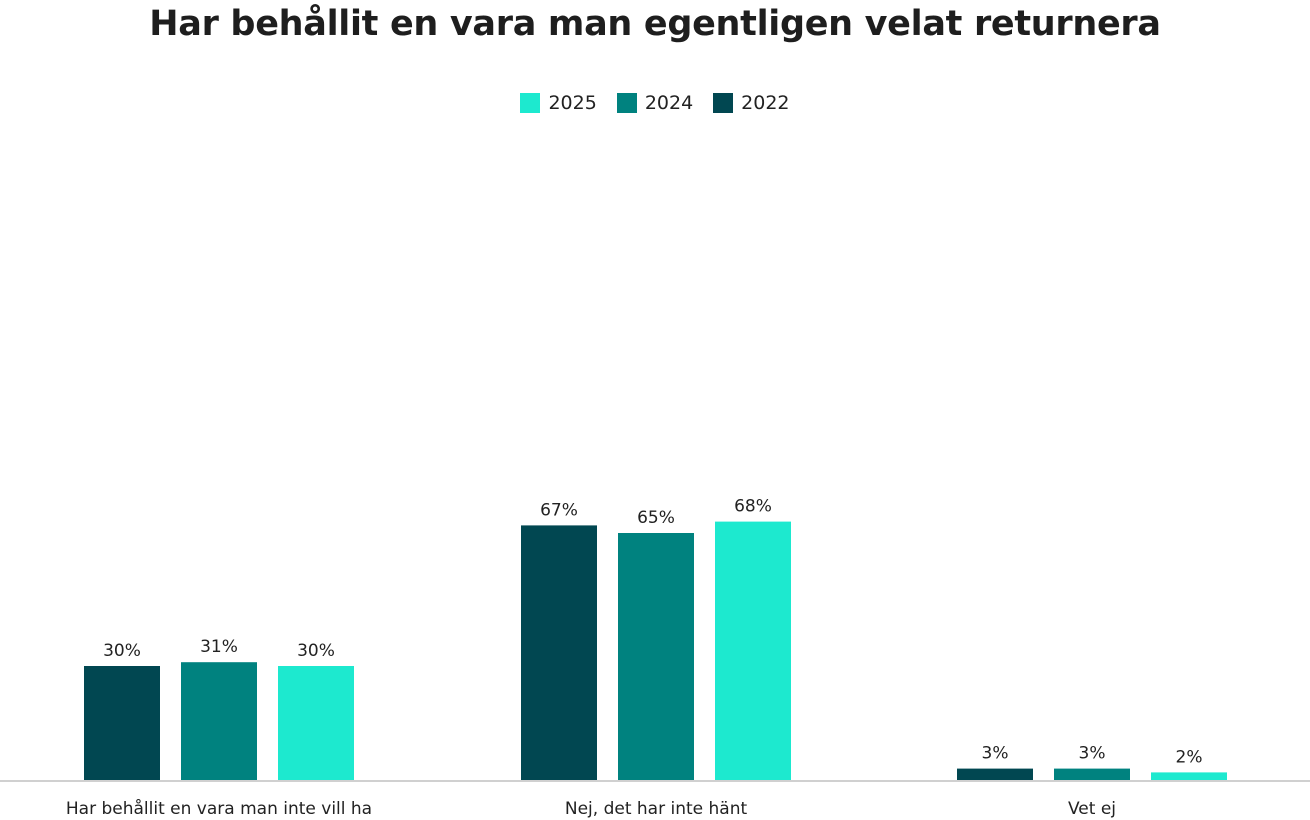 The image size is (1310, 820). Describe the element at coordinates (1092, 809) in the screenshot. I see `category-label-2: Vet ej` at that location.